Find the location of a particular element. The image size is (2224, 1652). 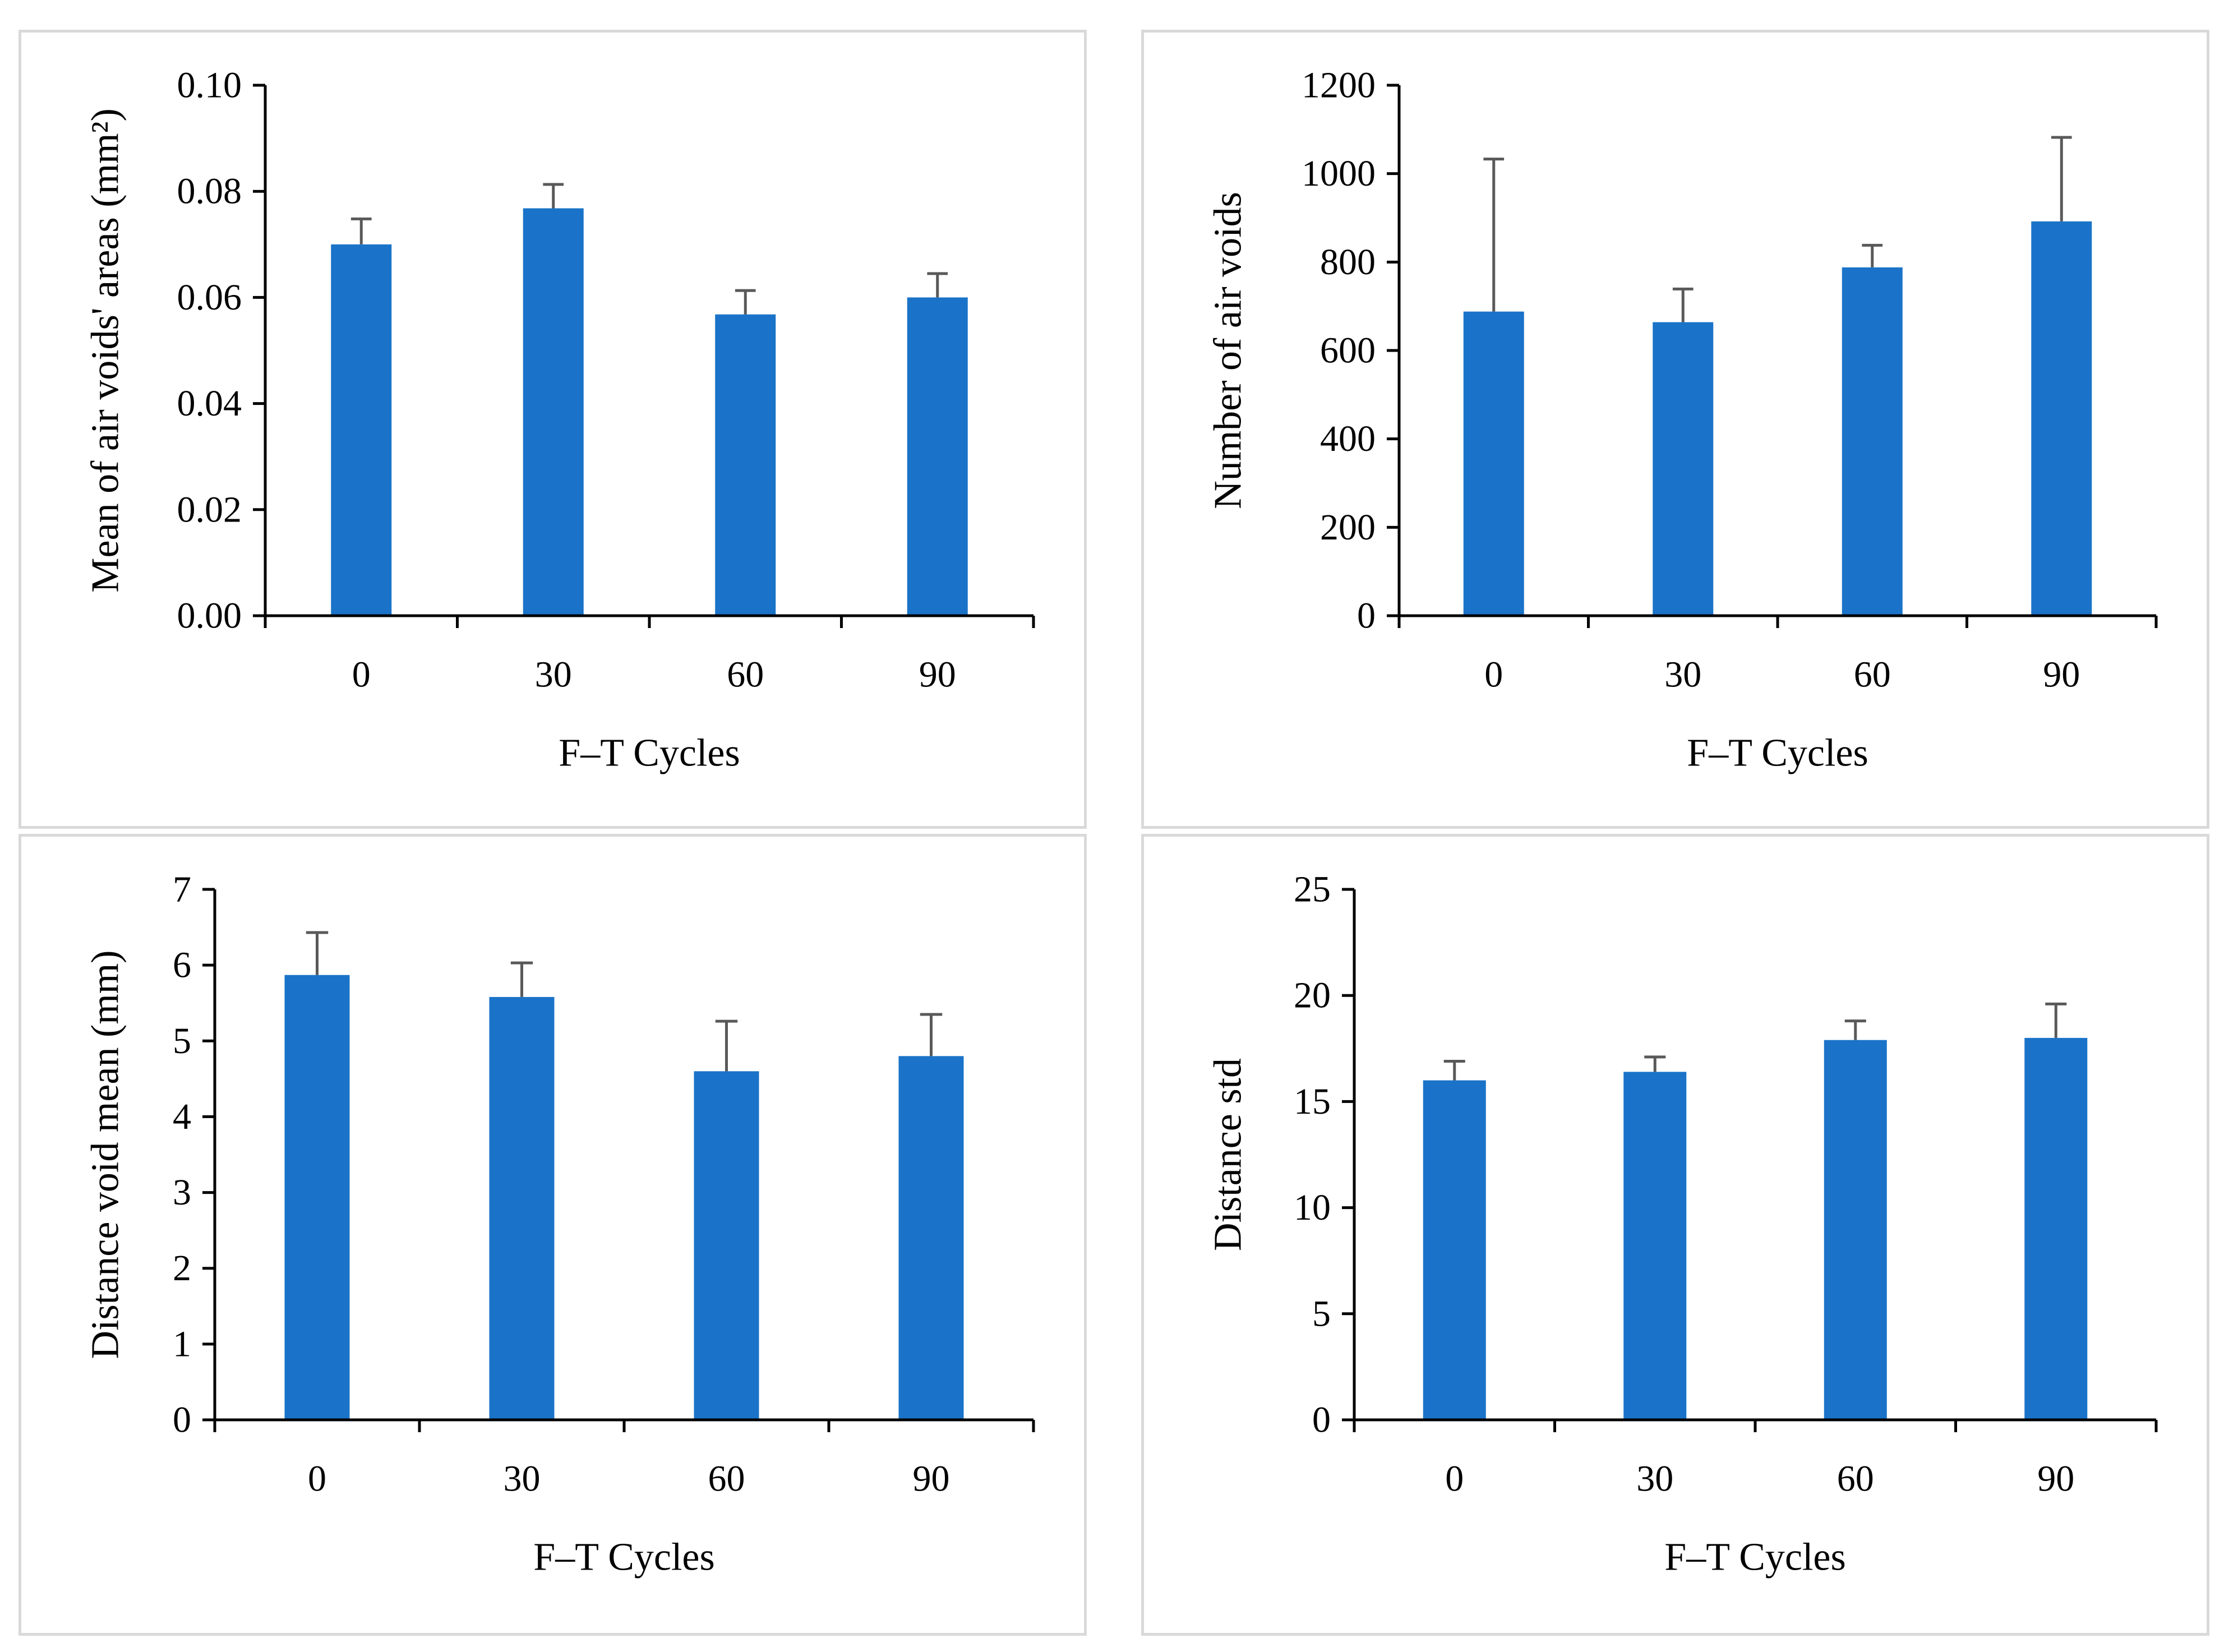

y-tick-label: 0.02 is located at coordinates (209, 509).